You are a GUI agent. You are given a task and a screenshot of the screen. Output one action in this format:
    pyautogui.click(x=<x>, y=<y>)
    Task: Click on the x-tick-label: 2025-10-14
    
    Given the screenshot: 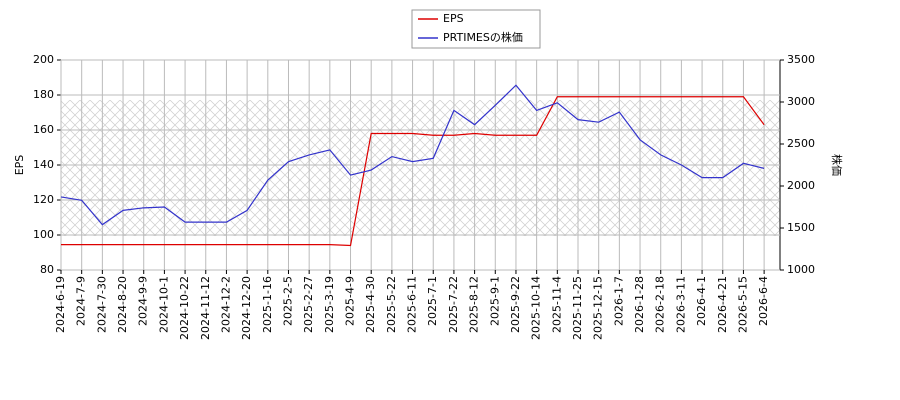 What is the action you would take?
    pyautogui.click(x=536, y=308)
    